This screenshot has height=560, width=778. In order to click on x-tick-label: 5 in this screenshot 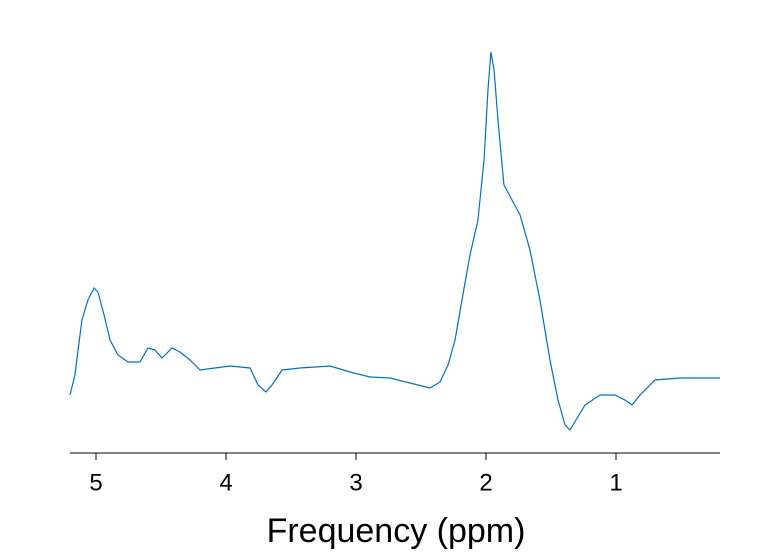, I will do `click(95, 482)`.